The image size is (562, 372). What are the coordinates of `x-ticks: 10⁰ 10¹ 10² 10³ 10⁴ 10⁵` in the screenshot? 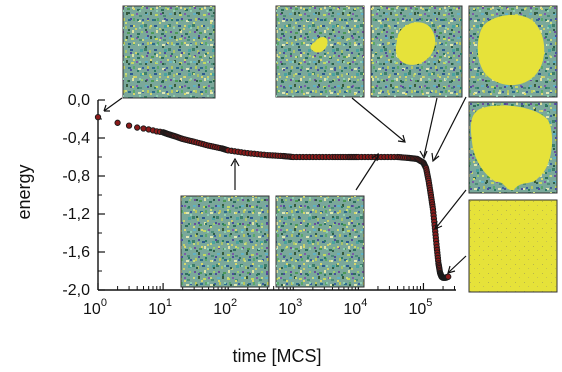 It's located at (269, 300).